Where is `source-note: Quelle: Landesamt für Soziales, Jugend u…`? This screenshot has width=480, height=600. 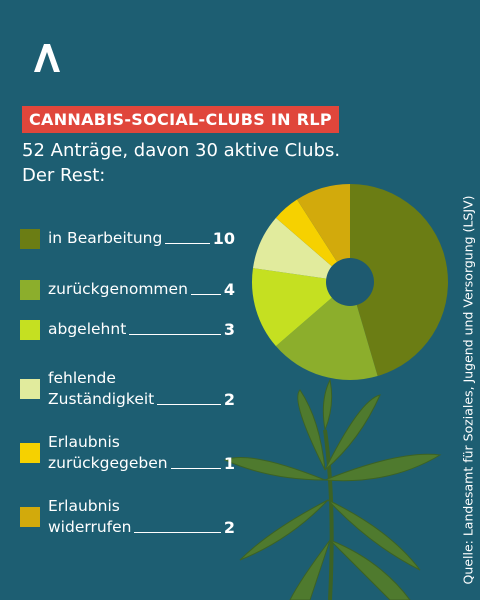 source-note: Quelle: Landesamt für Soziales, Jugend u… is located at coordinates (468, 390).